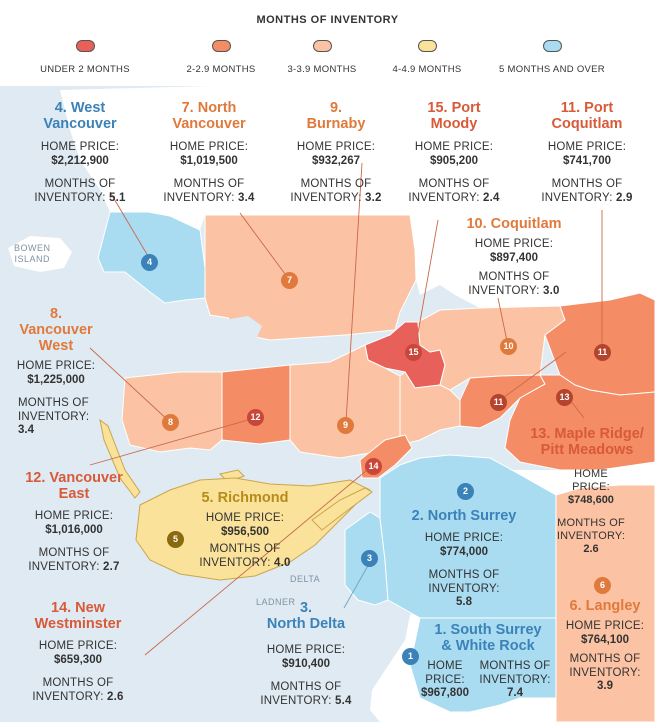 The height and width of the screenshot is (722, 655). What do you see at coordinates (587, 160) in the screenshot?
I see `home-price-value: $741,700` at bounding box center [587, 160].